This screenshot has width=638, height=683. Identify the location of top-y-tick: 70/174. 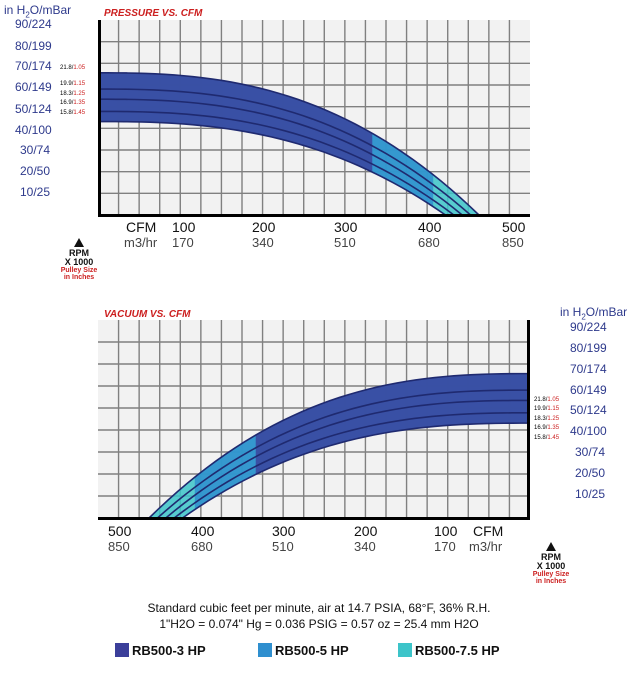
(33, 66).